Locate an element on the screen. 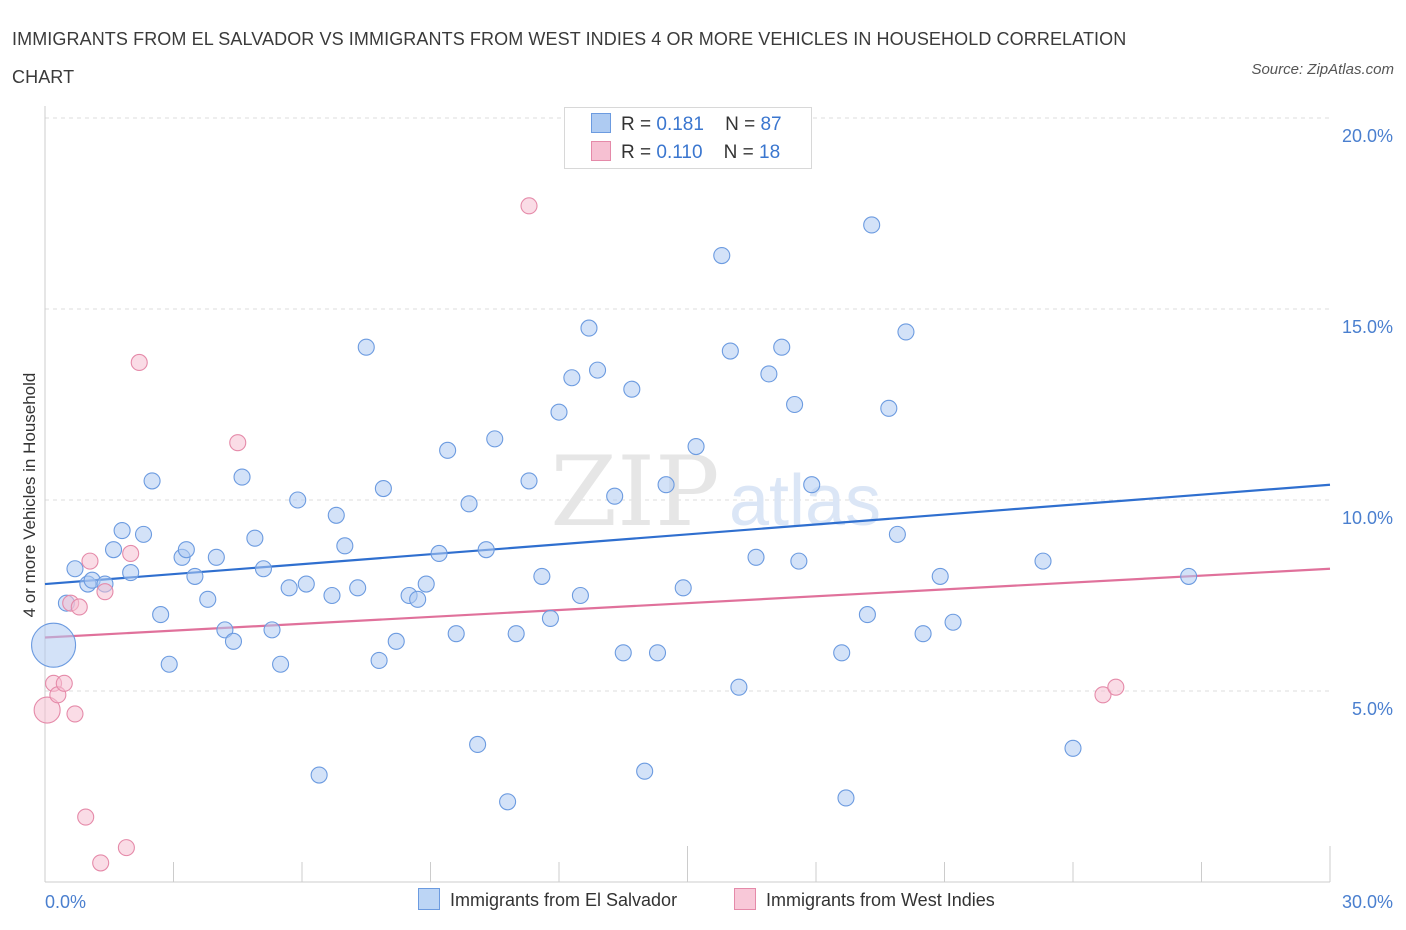 The width and height of the screenshot is (1406, 930). correlation-legend: R = 0.181 N = 87 R = 0.110 N = 18 is located at coordinates (688, 138).